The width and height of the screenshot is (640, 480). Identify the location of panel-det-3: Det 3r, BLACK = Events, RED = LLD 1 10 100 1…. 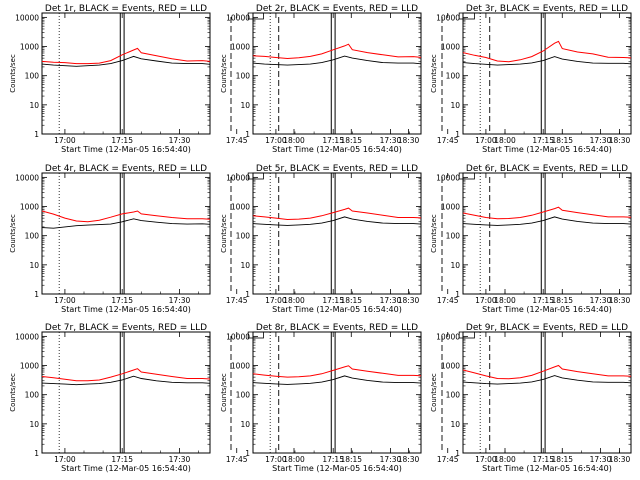
(531, 79).